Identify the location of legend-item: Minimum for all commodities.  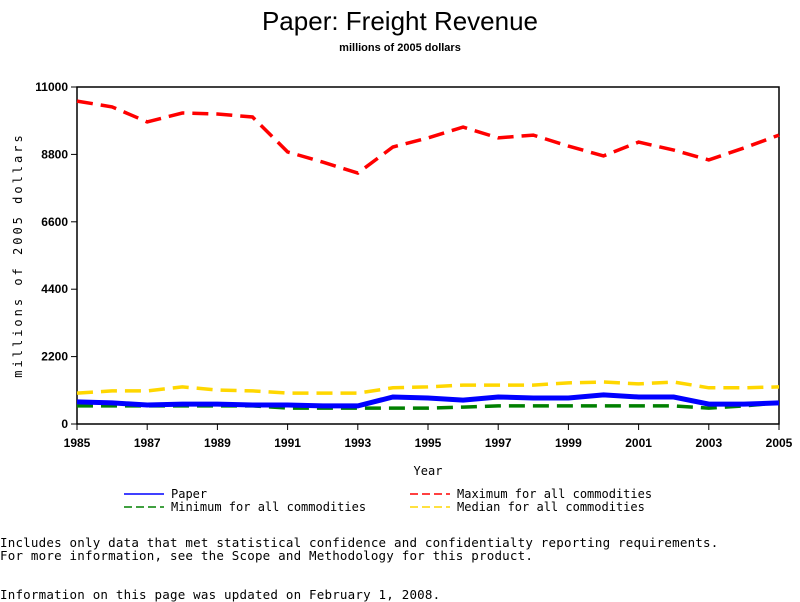
(245, 507).